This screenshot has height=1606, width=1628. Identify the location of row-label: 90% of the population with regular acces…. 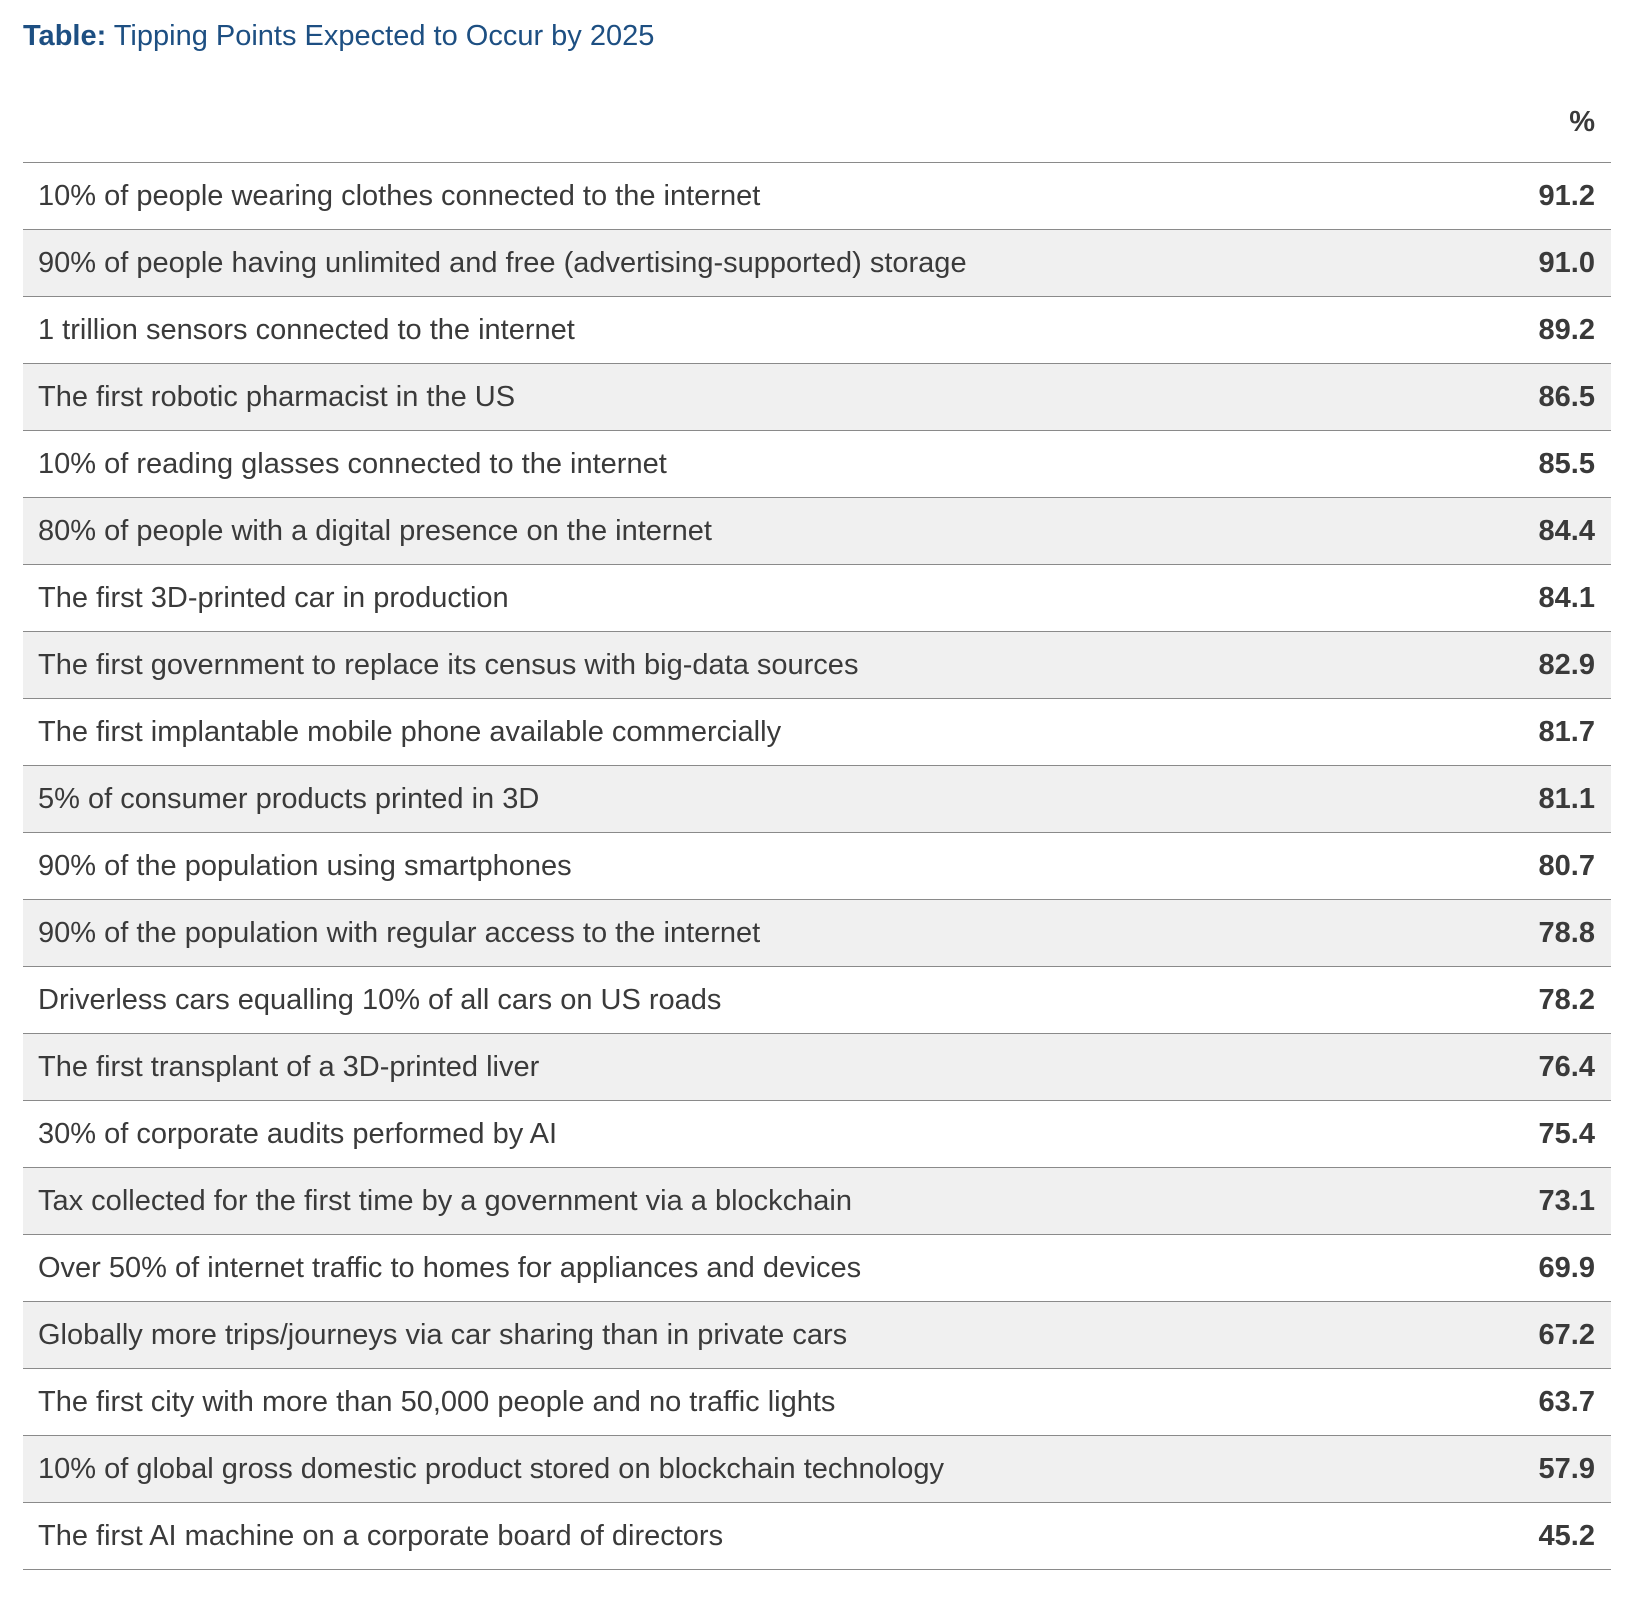
(399, 932).